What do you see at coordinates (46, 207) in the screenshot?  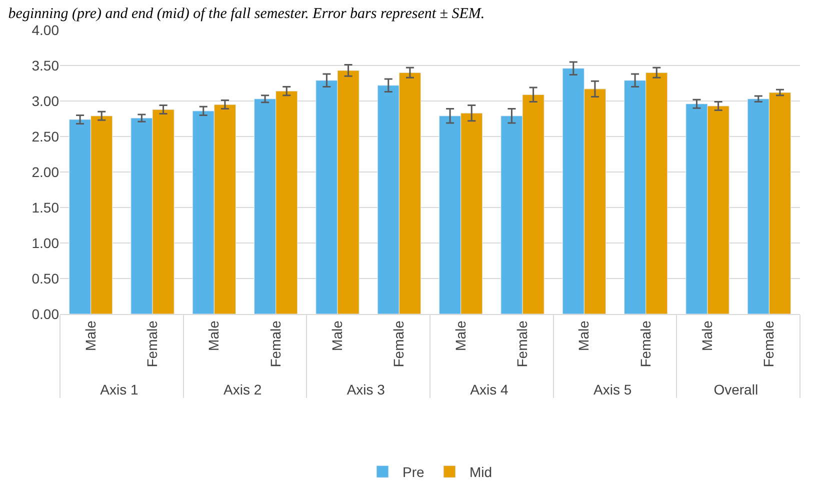 I see `y-tick-label: 1.50` at bounding box center [46, 207].